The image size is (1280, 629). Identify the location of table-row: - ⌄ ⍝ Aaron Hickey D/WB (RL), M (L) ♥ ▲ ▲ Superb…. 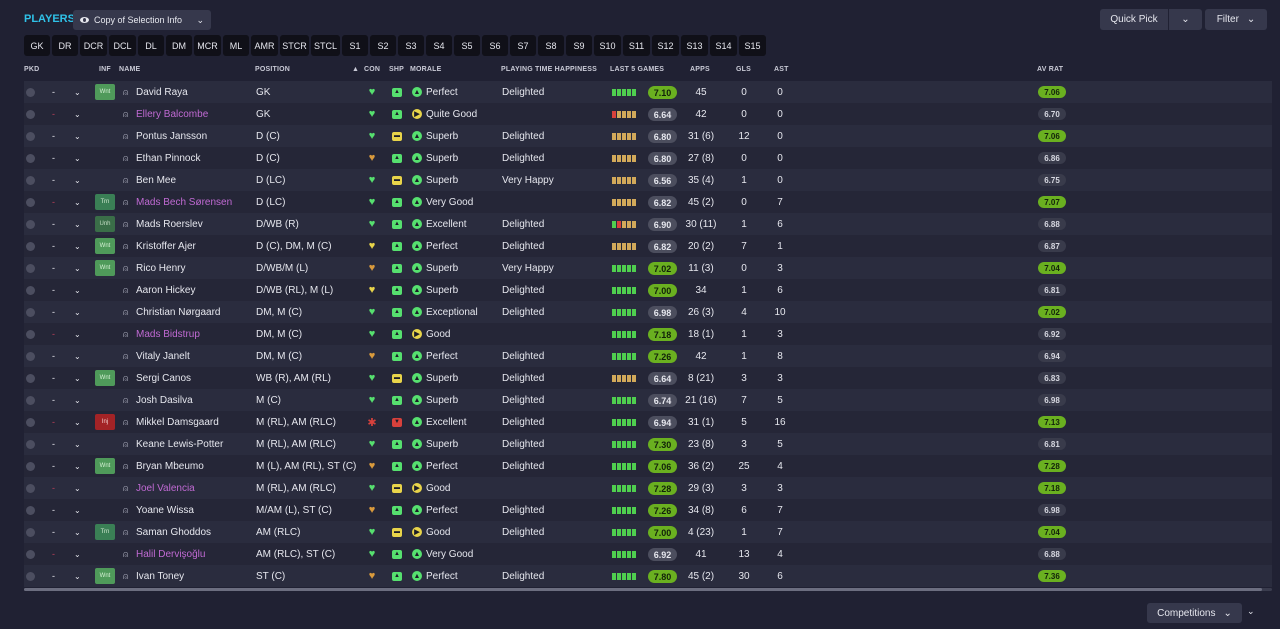
(648, 290).